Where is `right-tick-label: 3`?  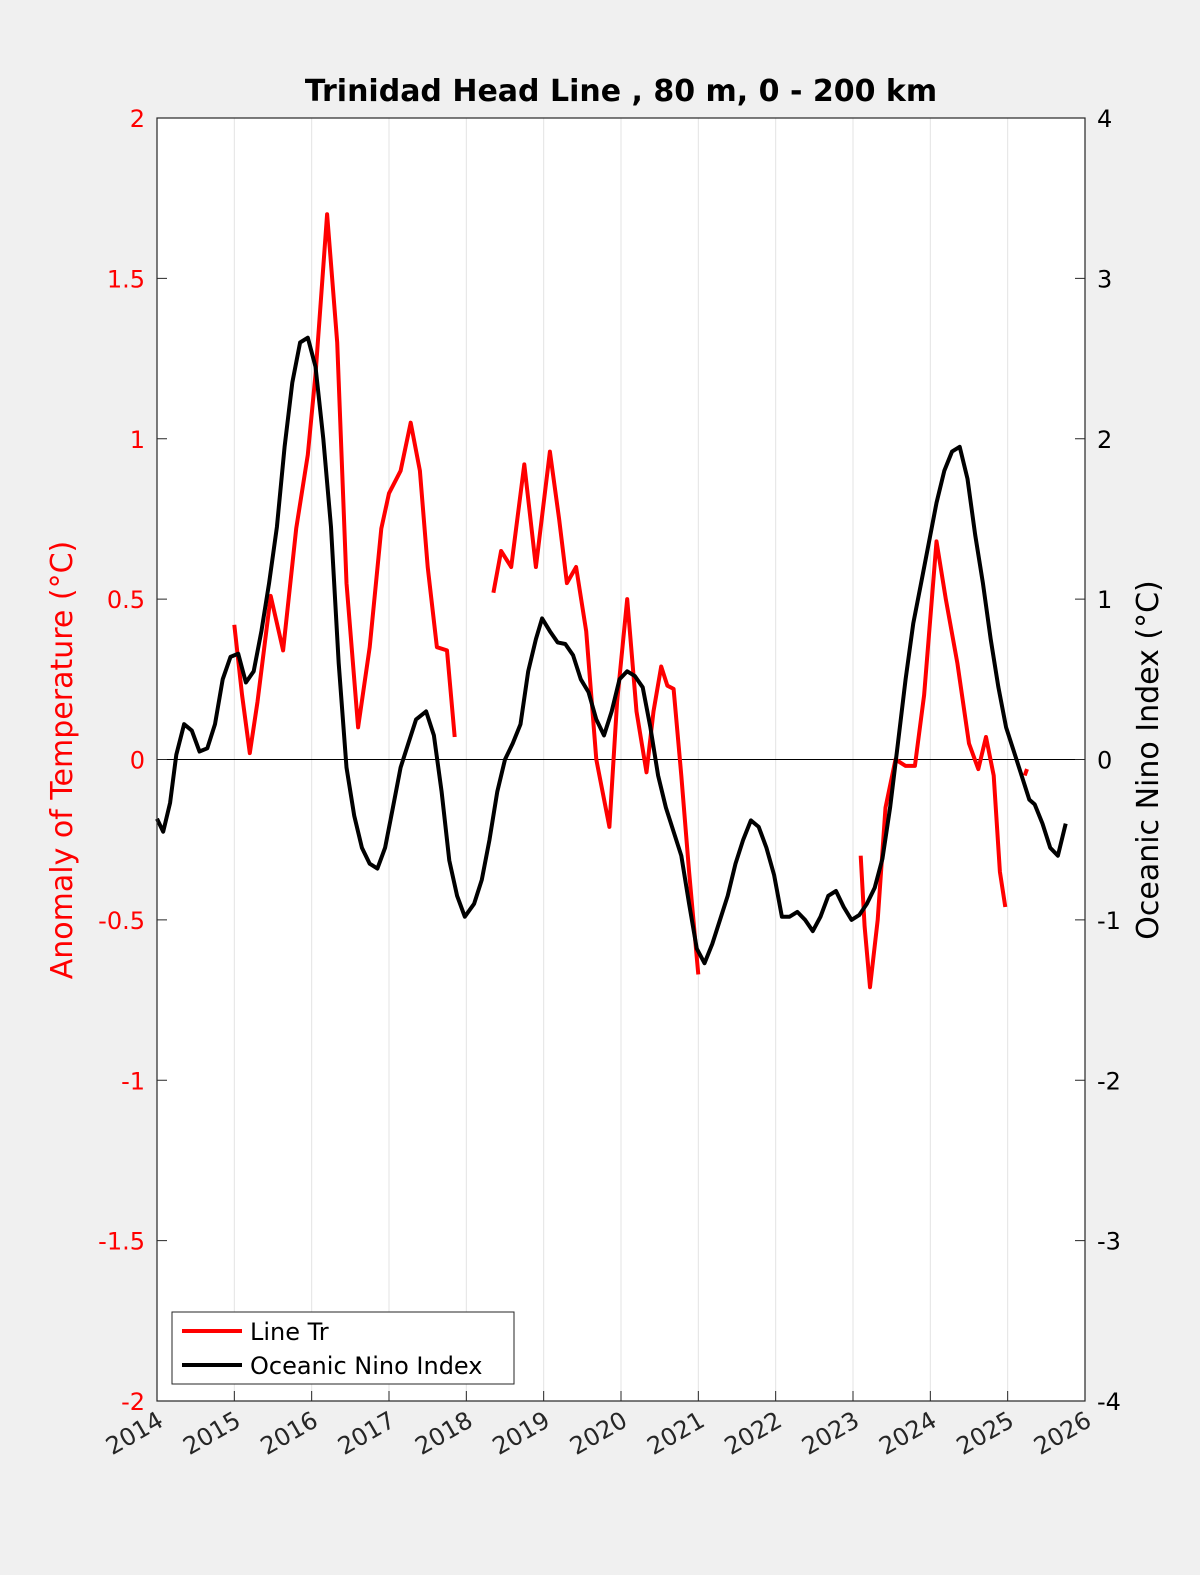 right-tick-label: 3 is located at coordinates (1104, 279).